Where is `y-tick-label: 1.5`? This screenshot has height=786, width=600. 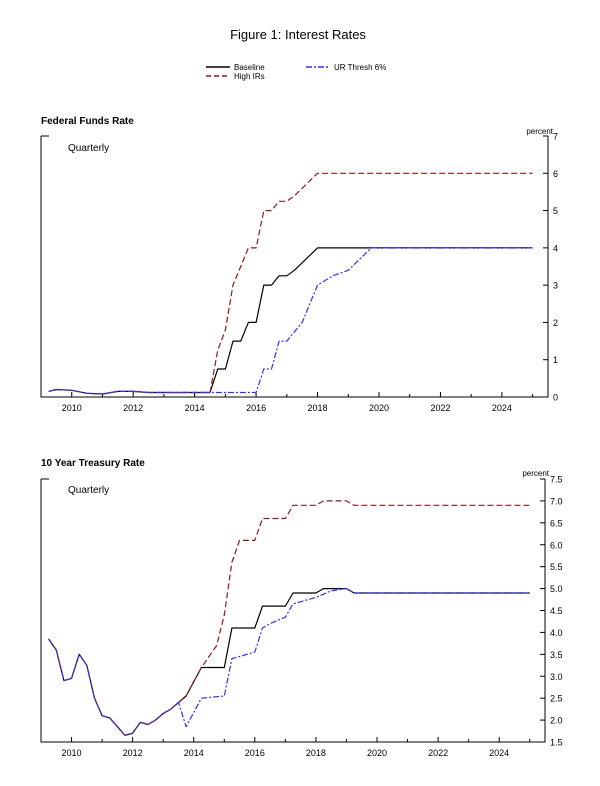 y-tick-label: 1.5 is located at coordinates (556, 743).